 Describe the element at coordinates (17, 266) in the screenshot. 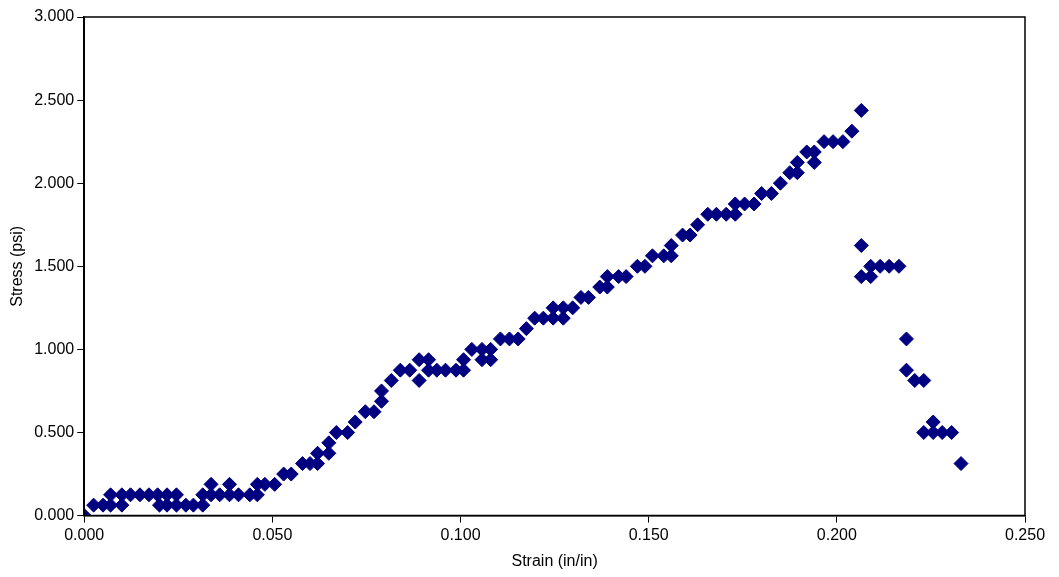

I see `y-axis-title: Stress (psi)` at that location.